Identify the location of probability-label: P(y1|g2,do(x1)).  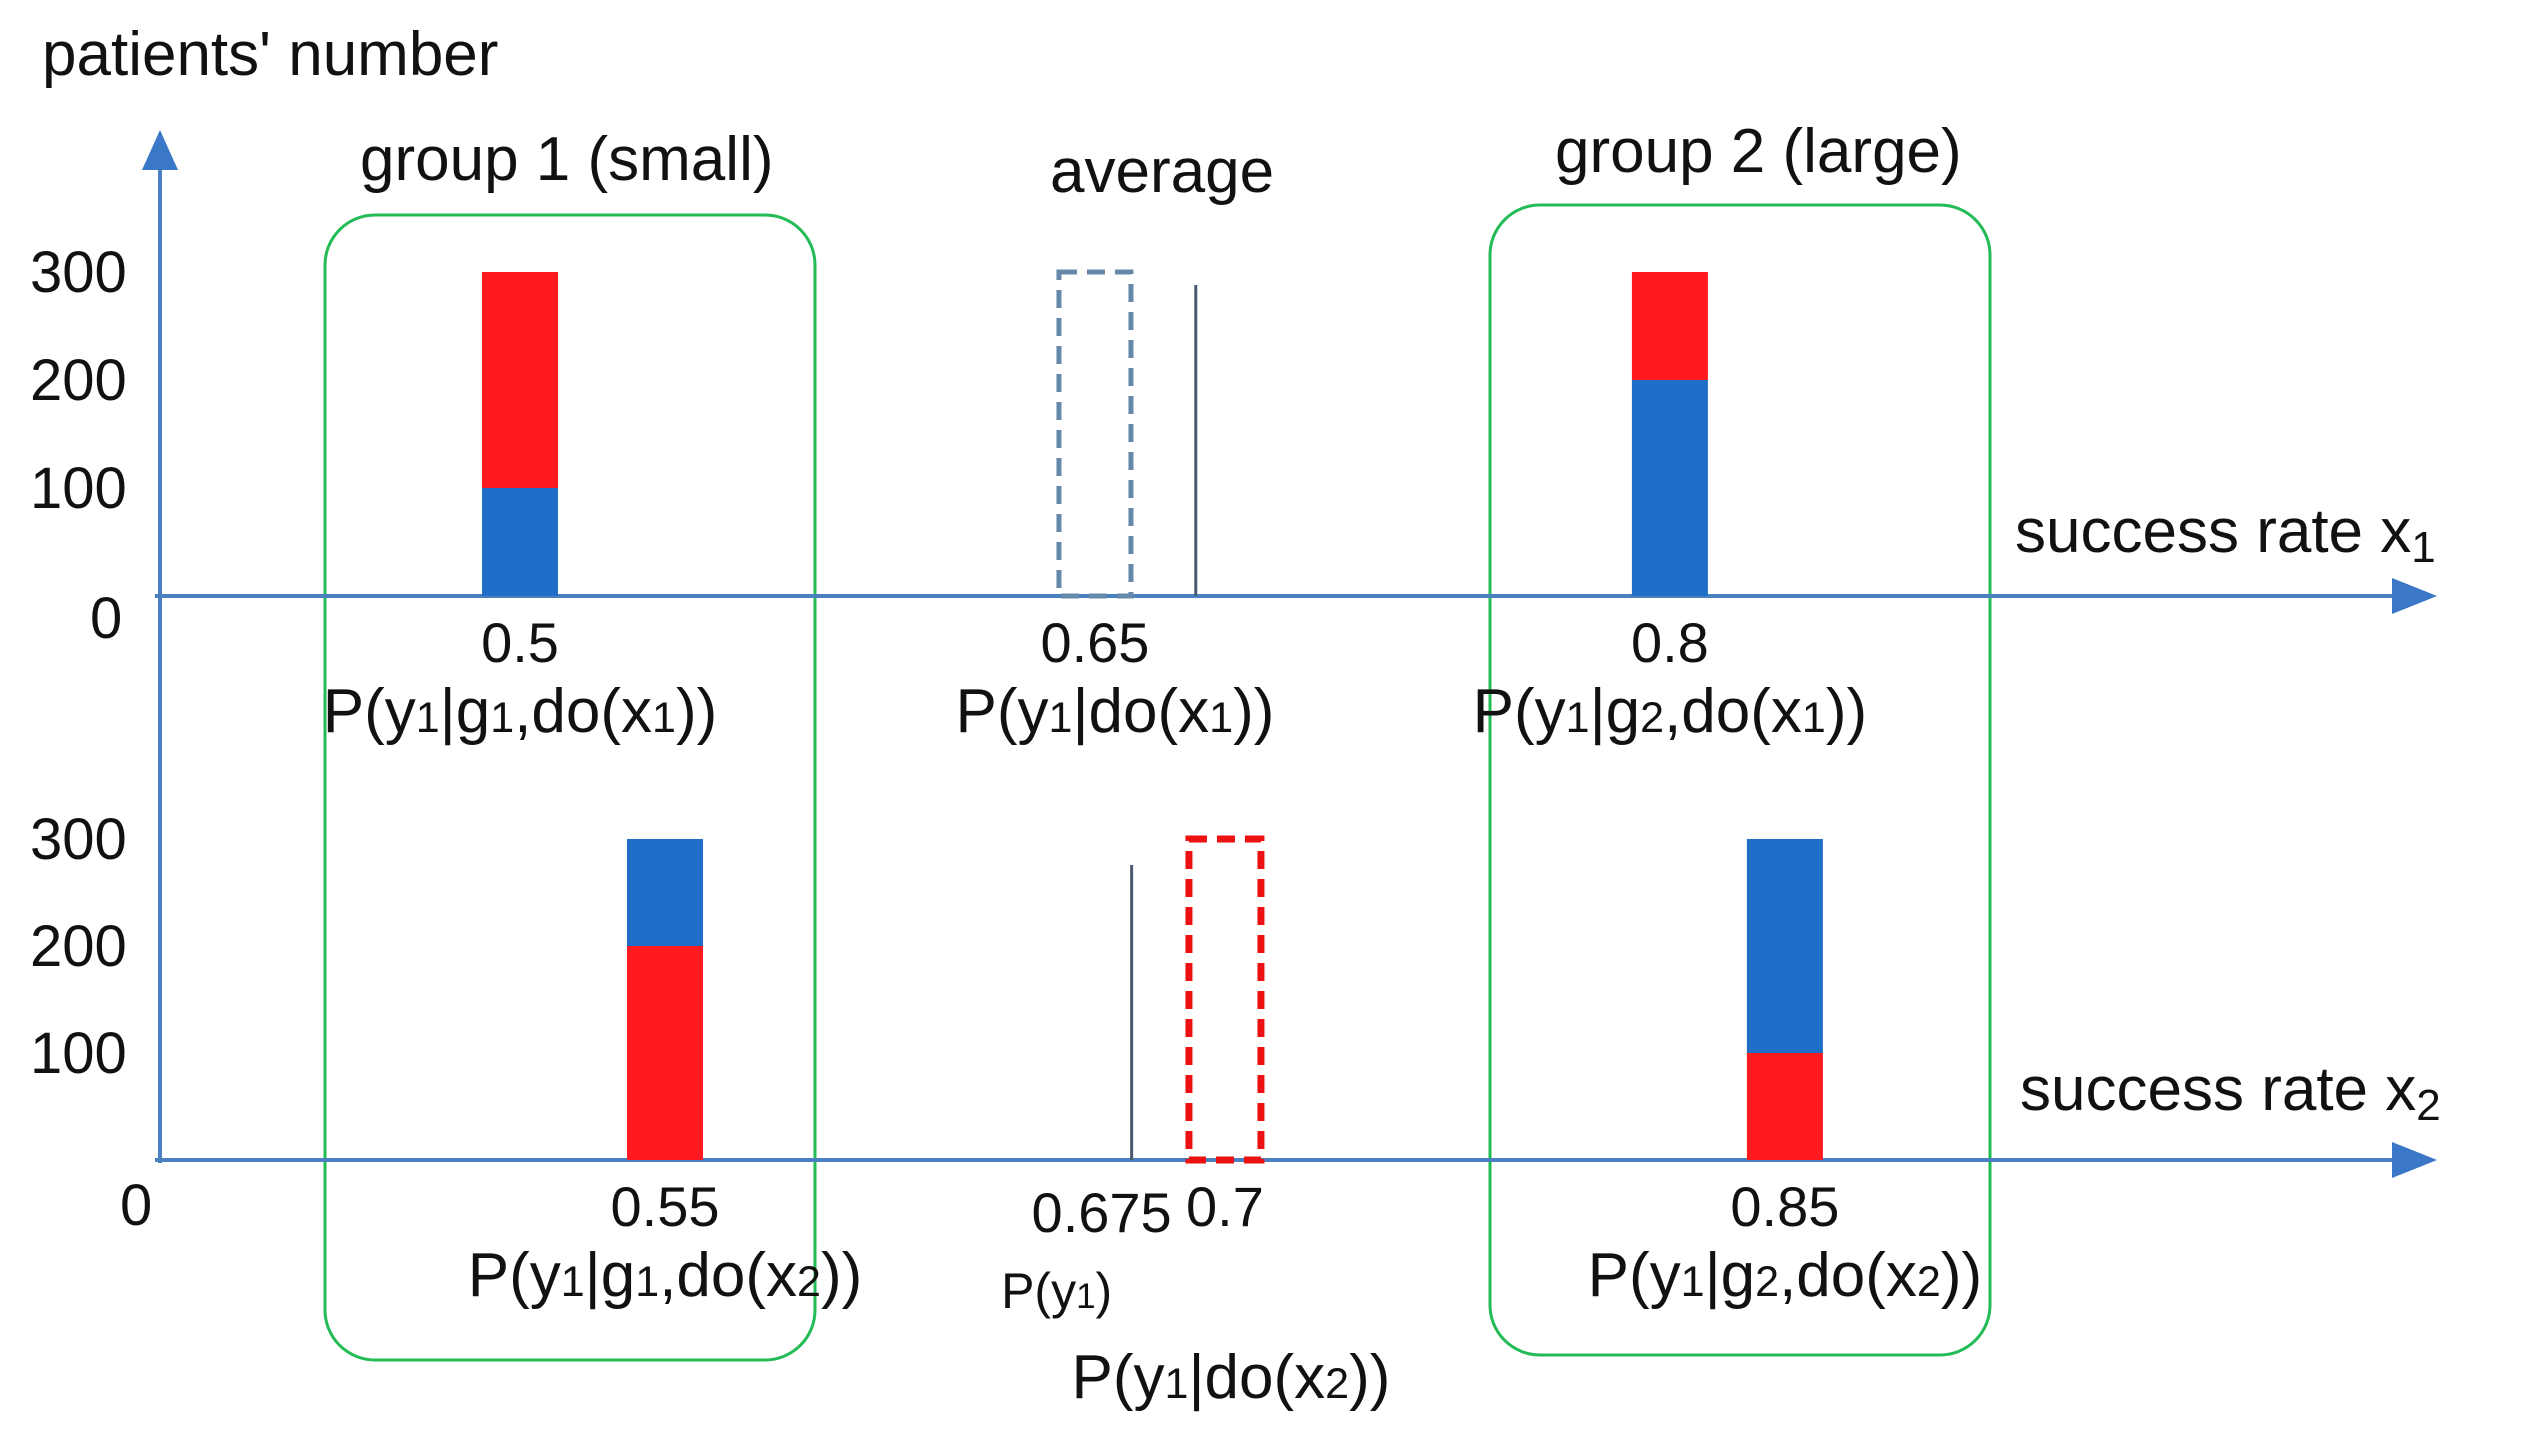
(1670, 711).